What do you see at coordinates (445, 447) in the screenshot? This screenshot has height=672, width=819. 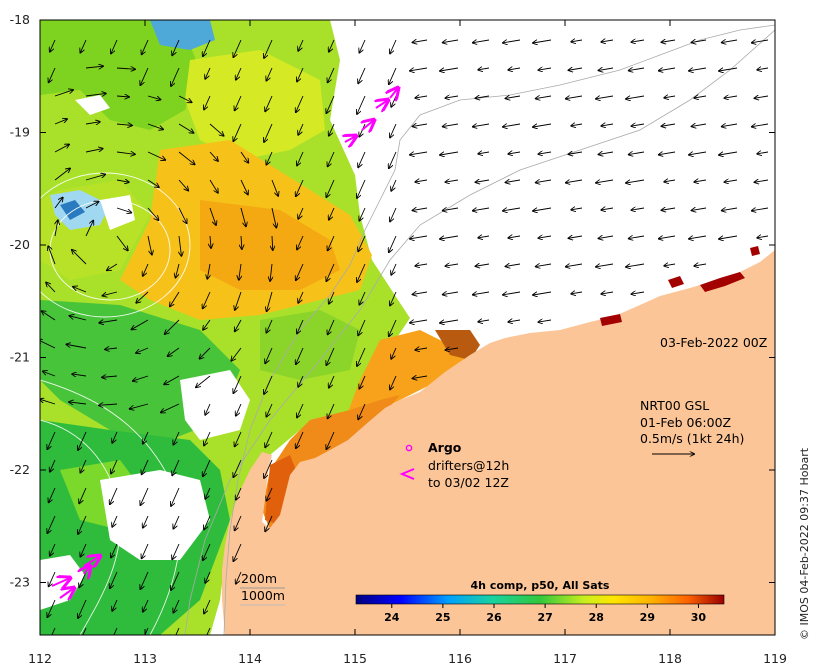 I see `argo-label: Argo` at bounding box center [445, 447].